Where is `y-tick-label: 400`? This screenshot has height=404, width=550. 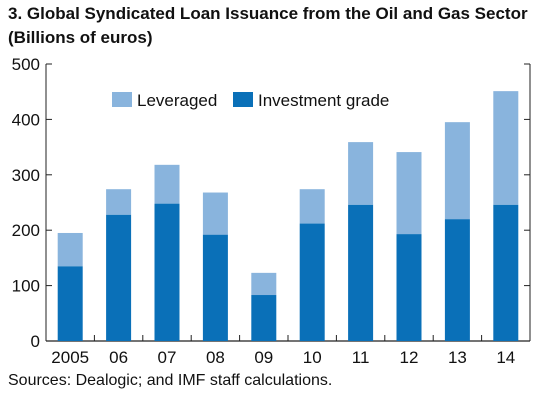
y-tick-label: 400 is located at coordinates (26, 119).